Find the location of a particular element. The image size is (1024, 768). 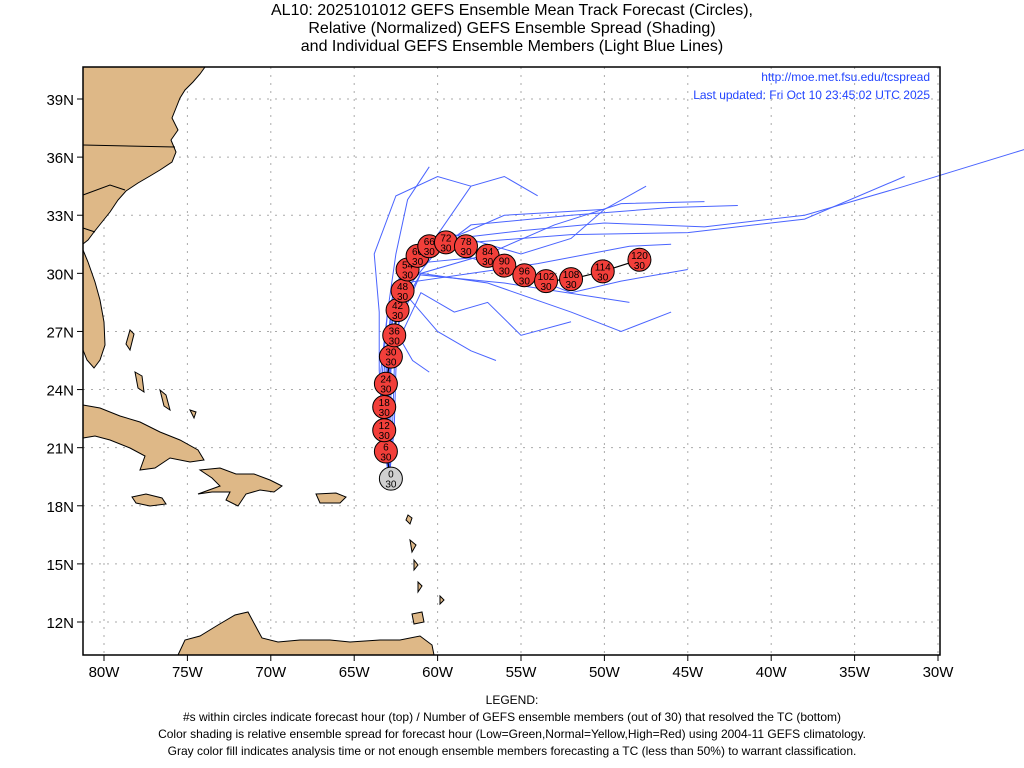

lat-tick-label: 39N is located at coordinates (60, 100).